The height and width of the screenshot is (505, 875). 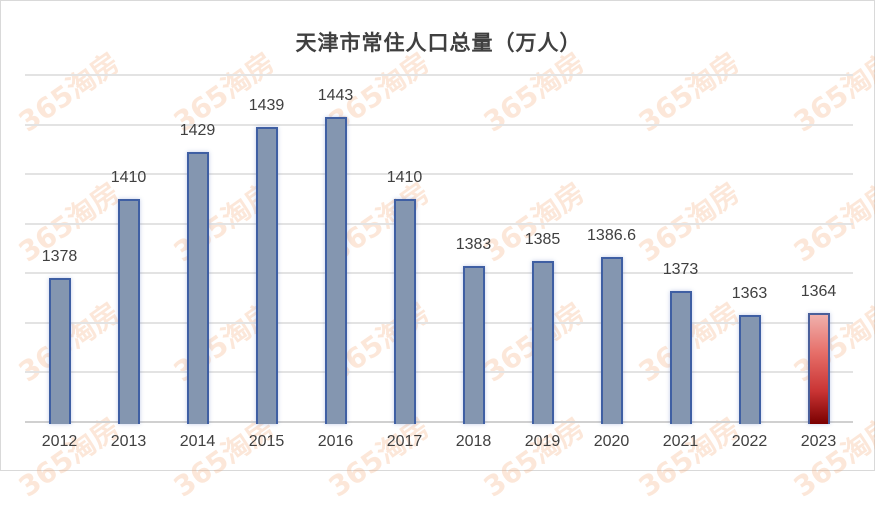 I want to click on value-label-2015: 1439, so click(x=266, y=106).